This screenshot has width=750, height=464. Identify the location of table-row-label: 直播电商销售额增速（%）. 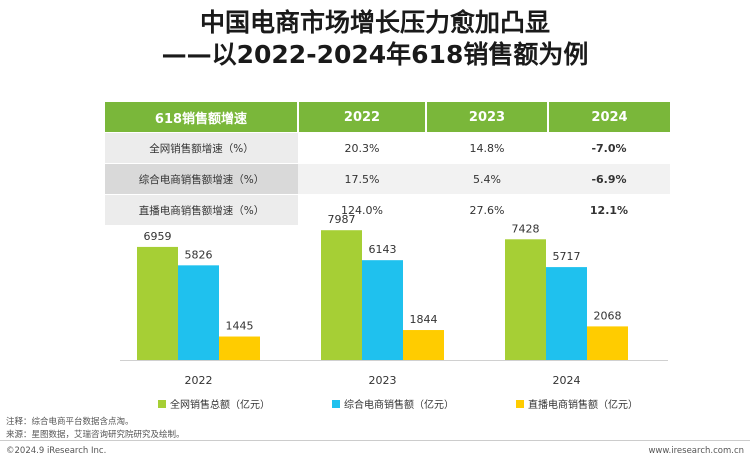
(201, 209).